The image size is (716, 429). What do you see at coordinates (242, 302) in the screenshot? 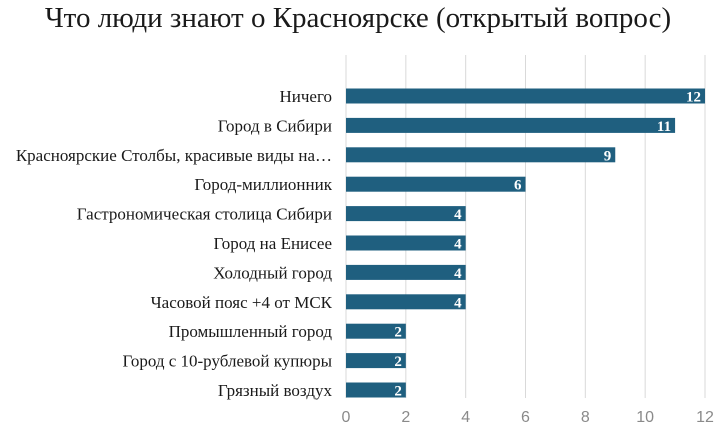
I see `category-label: Часовой пояс +4 от МСК` at bounding box center [242, 302].